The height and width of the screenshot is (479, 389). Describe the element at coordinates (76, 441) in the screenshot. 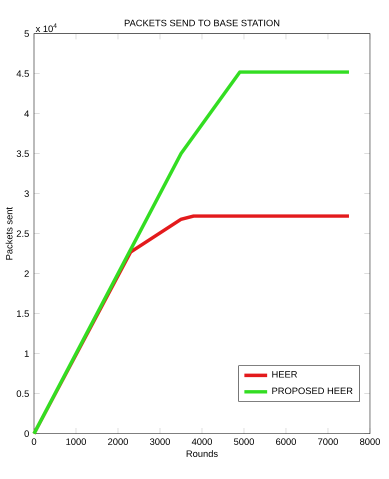

I see `x-tick-label: 1000` at that location.